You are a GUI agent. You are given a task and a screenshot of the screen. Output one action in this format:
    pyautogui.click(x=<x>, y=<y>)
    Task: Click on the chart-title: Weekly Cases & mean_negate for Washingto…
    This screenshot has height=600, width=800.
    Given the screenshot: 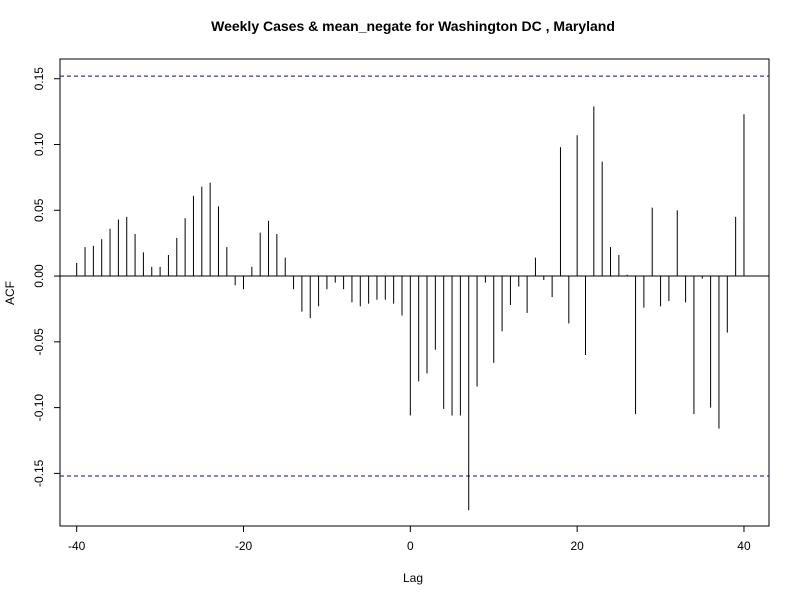 What is the action you would take?
    pyautogui.click(x=413, y=26)
    